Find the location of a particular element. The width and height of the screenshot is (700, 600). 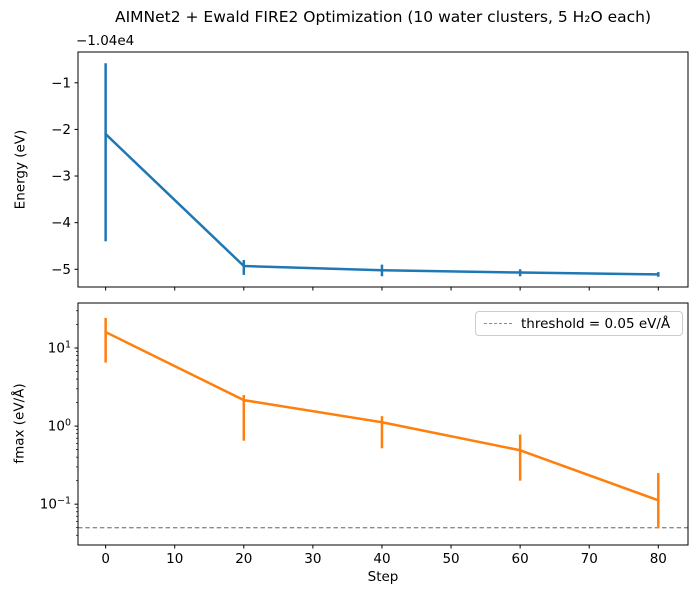

x-tick-label: 10 is located at coordinates (174, 559).